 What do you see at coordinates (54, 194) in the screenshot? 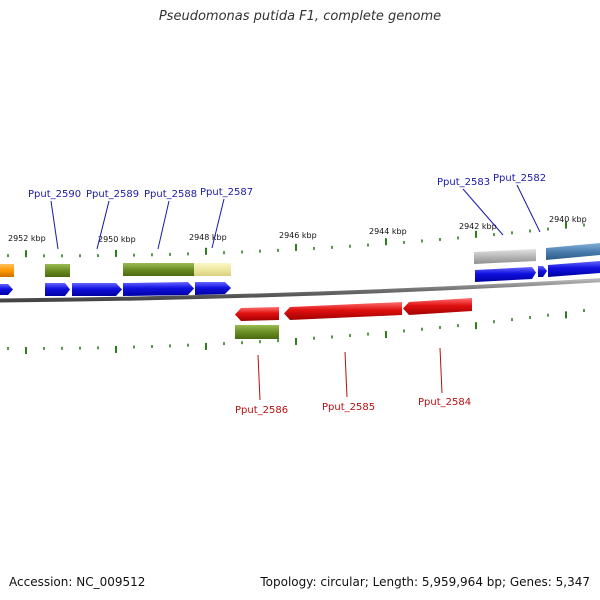
I see `gene-label: Pput_2590` at bounding box center [54, 194].